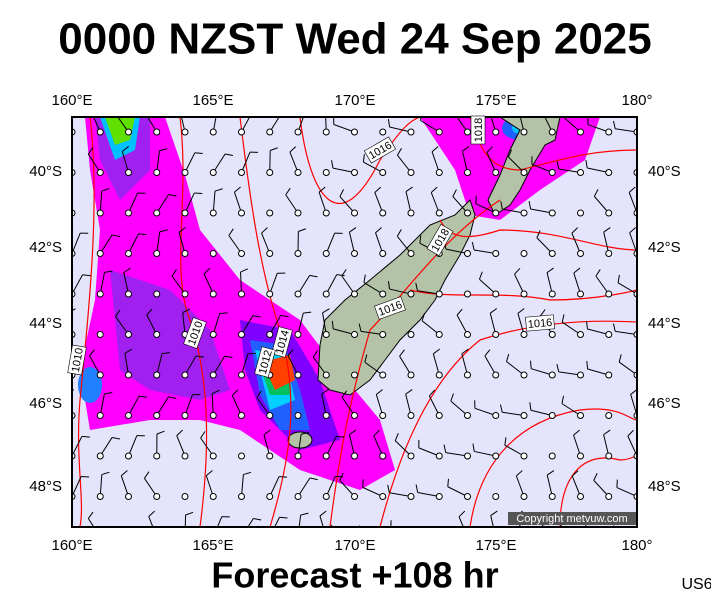 Image resolution: width=711 pixels, height=600 pixels. I want to click on model-code: US6, so click(696, 584).